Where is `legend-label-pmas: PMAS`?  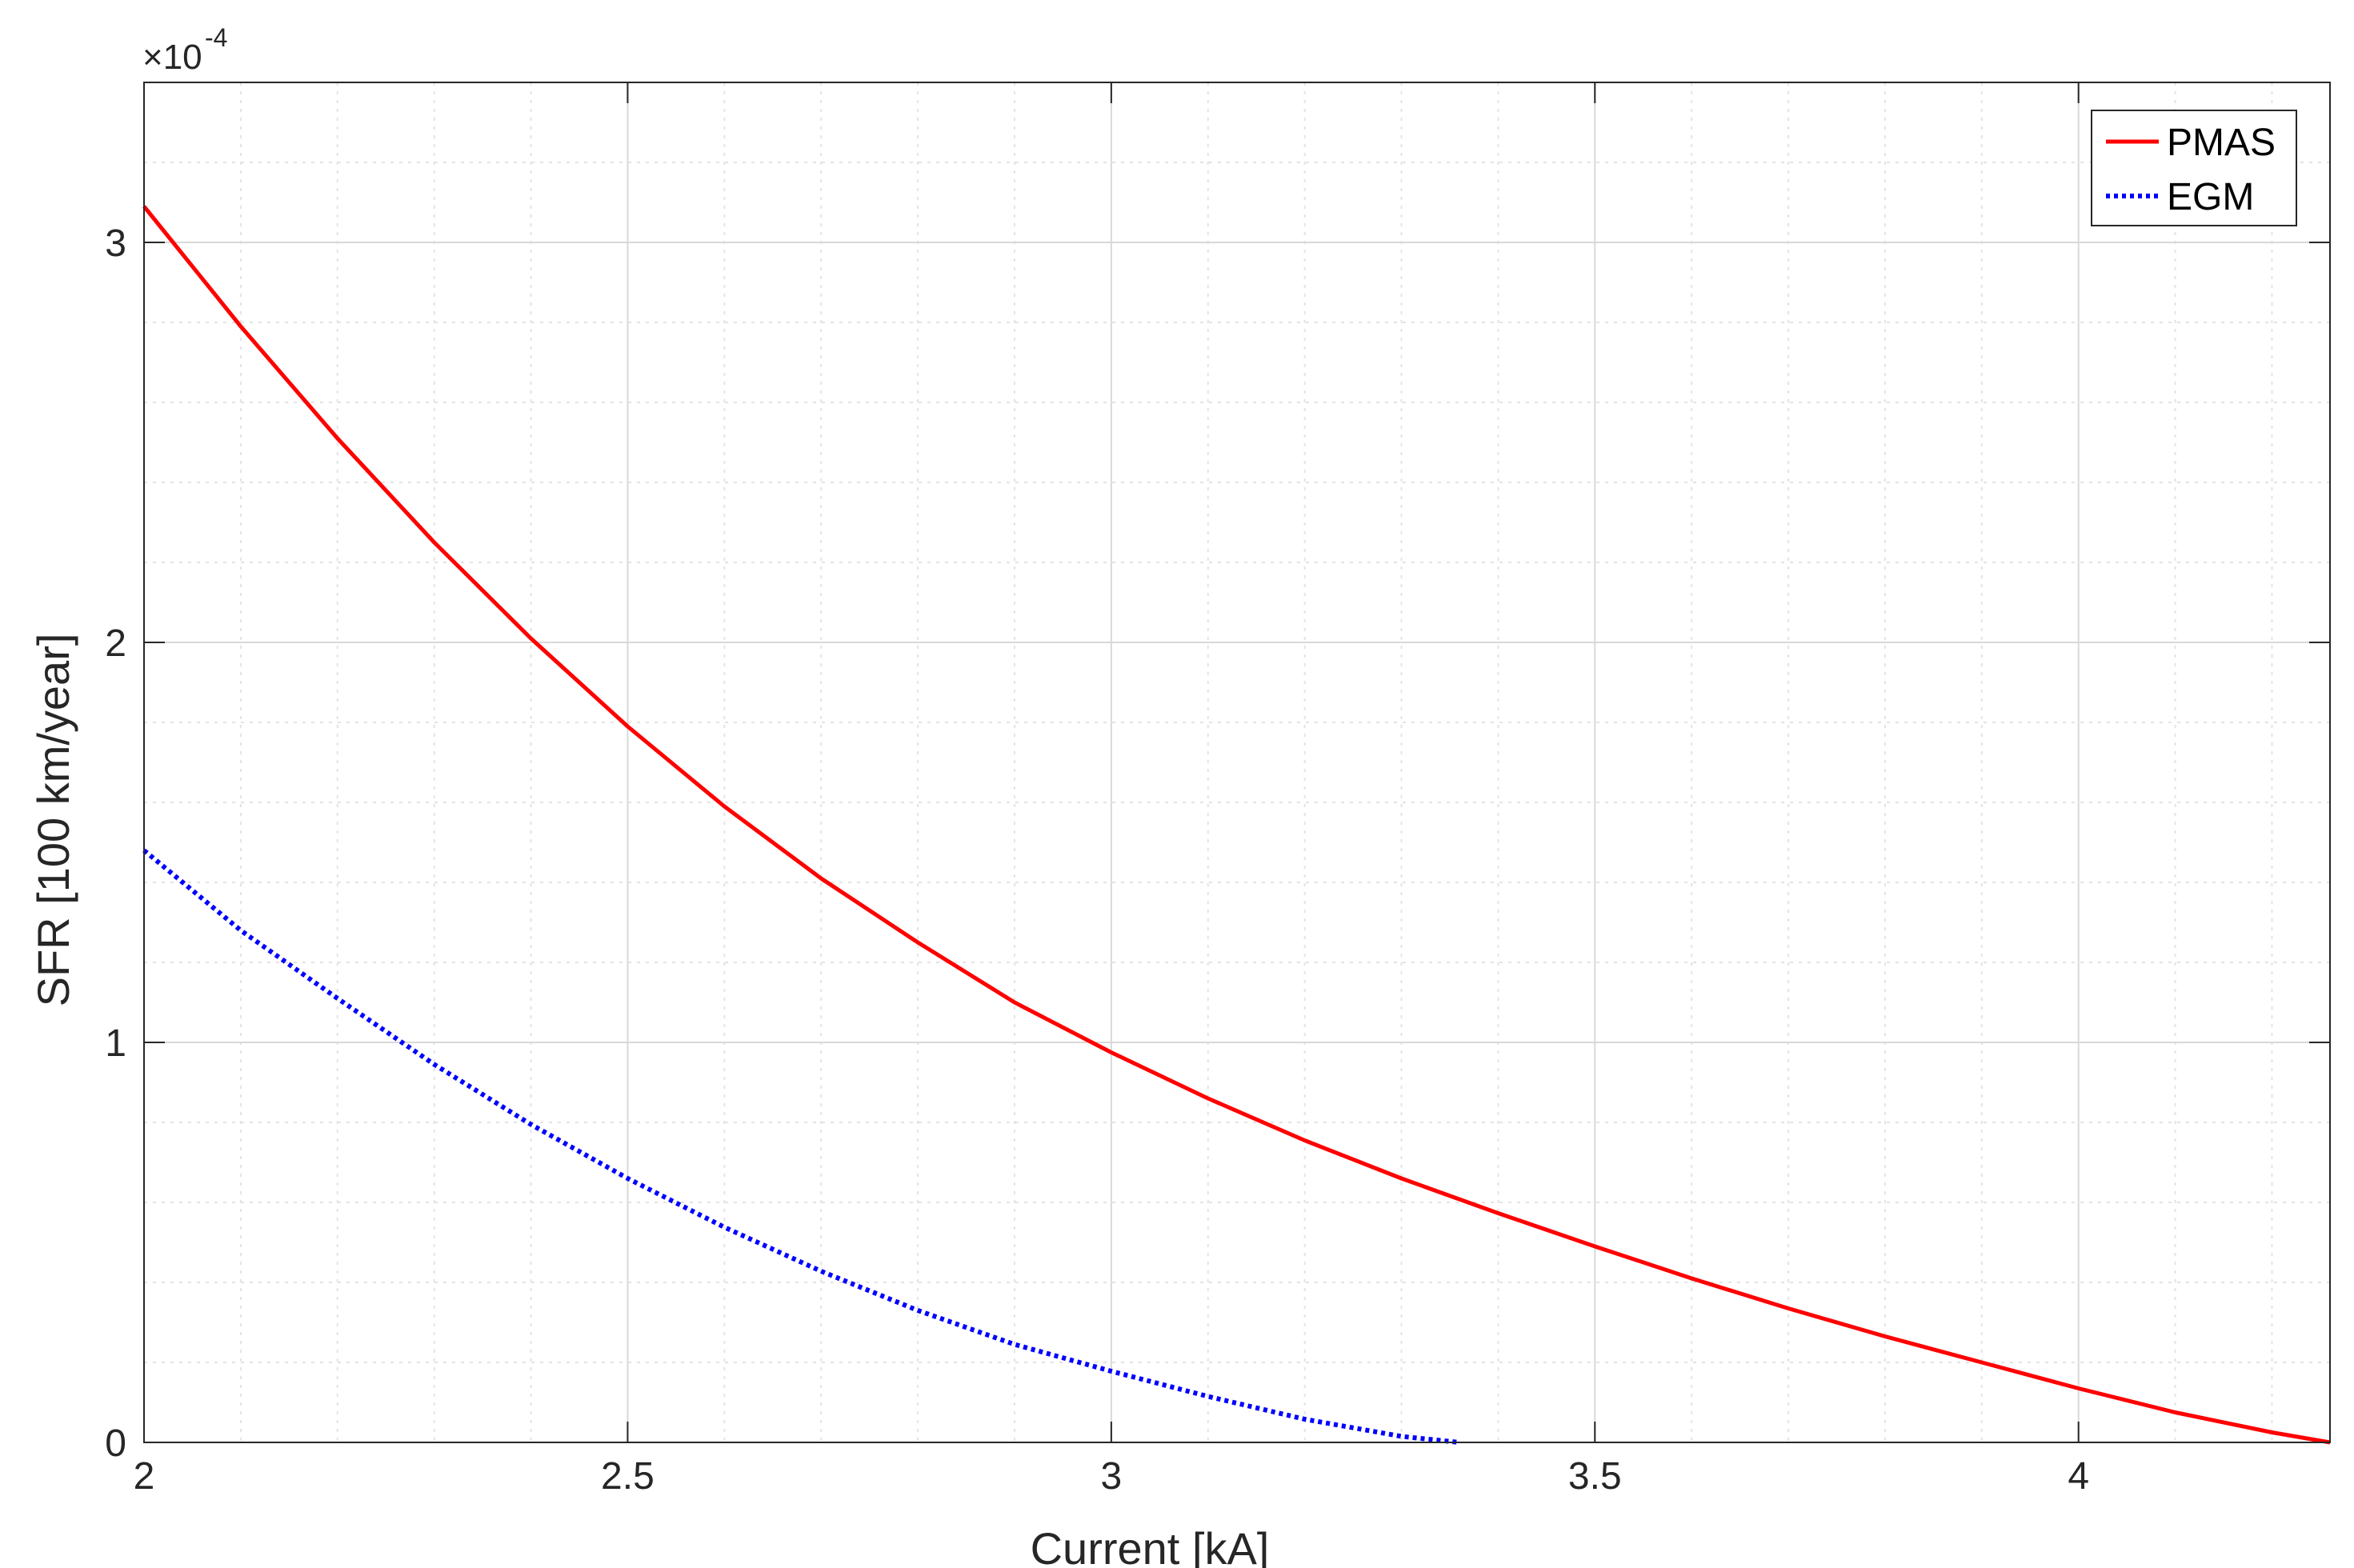
legend-label-pmas: PMAS is located at coordinates (2221, 143).